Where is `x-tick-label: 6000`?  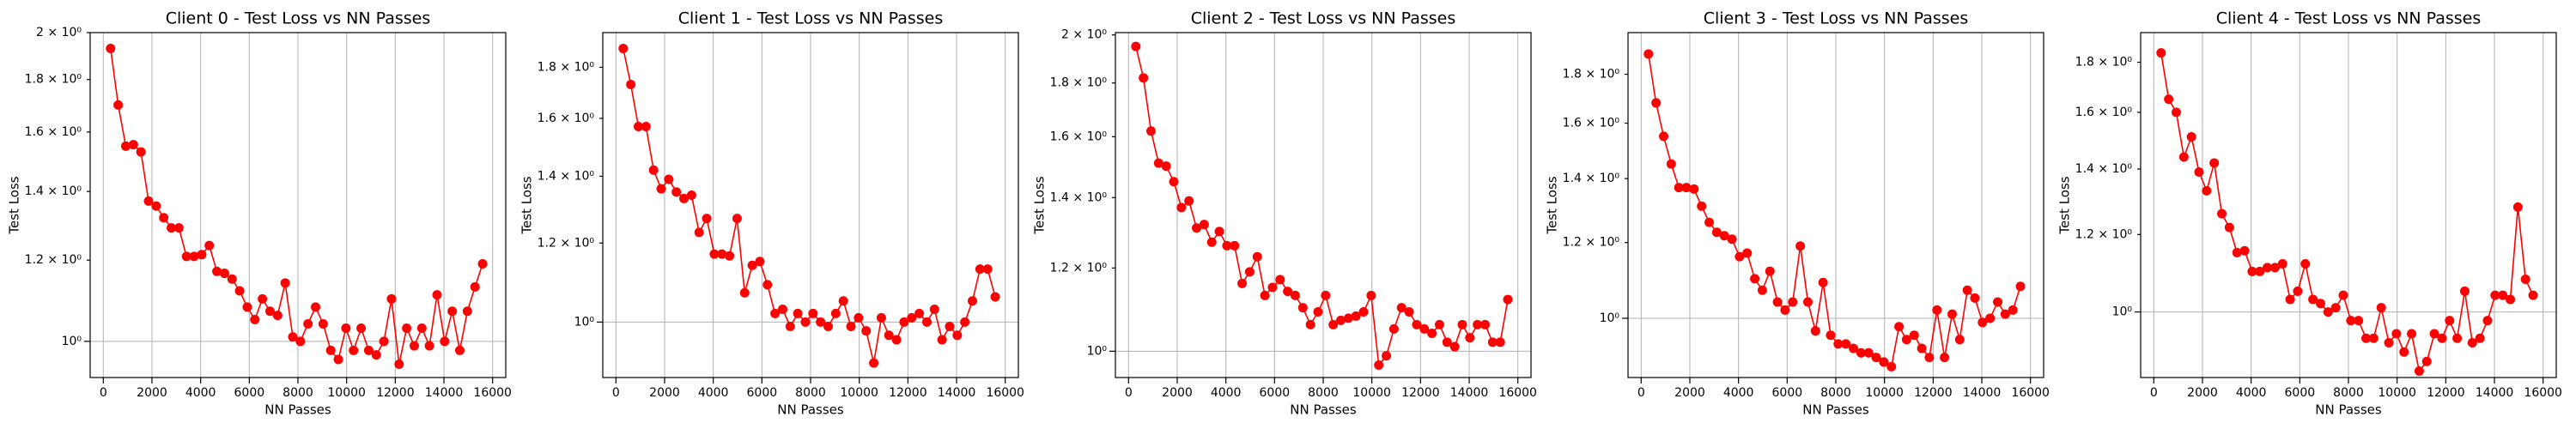 x-tick-label: 6000 is located at coordinates (1276, 393).